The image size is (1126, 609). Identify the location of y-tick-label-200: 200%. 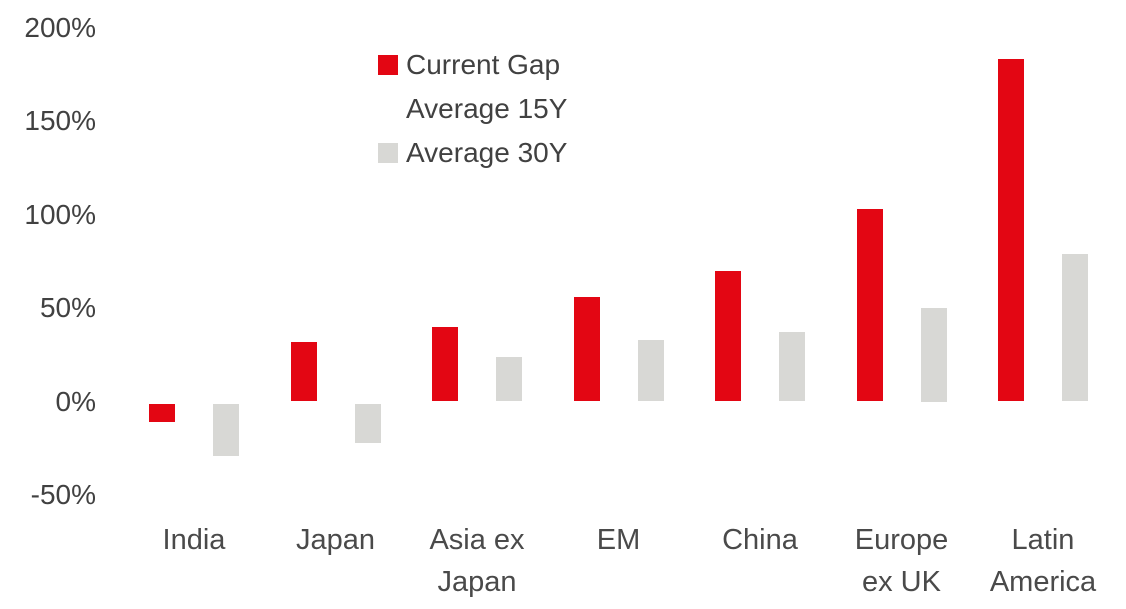
(60, 27).